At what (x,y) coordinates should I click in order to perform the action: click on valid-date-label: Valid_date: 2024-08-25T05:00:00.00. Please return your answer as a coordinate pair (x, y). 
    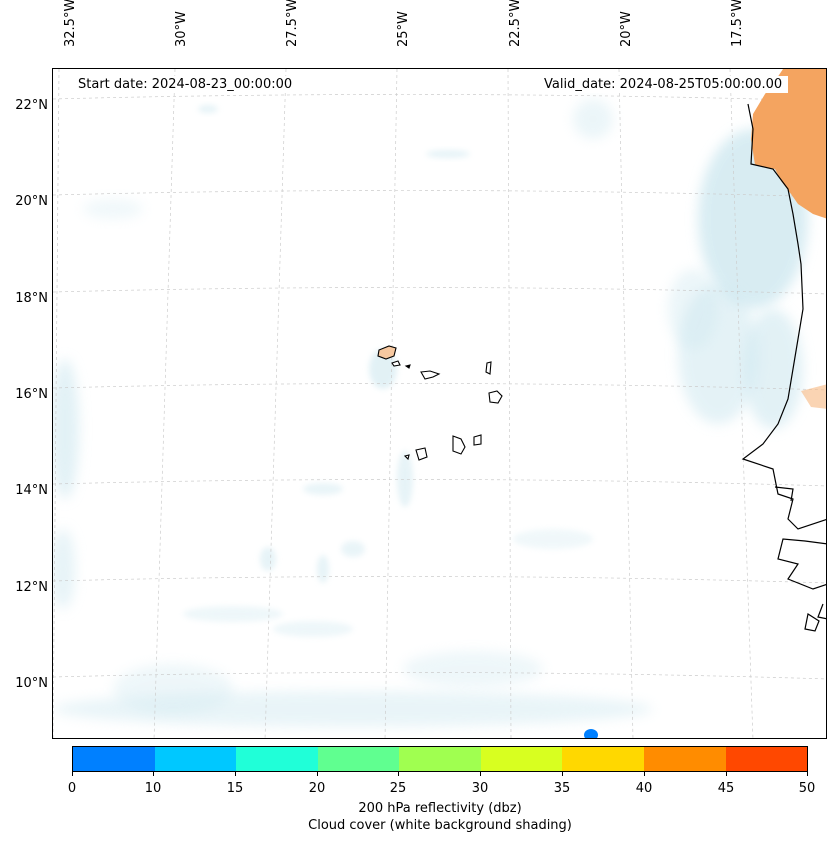
    Looking at the image, I should click on (663, 84).